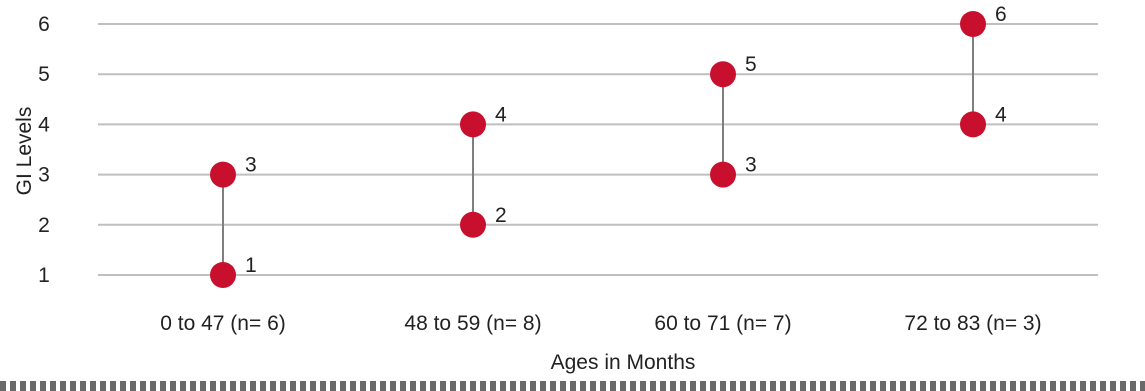 The width and height of the screenshot is (1145, 391). Describe the element at coordinates (572, 386) in the screenshot. I see `cropped-caption-text` at that location.